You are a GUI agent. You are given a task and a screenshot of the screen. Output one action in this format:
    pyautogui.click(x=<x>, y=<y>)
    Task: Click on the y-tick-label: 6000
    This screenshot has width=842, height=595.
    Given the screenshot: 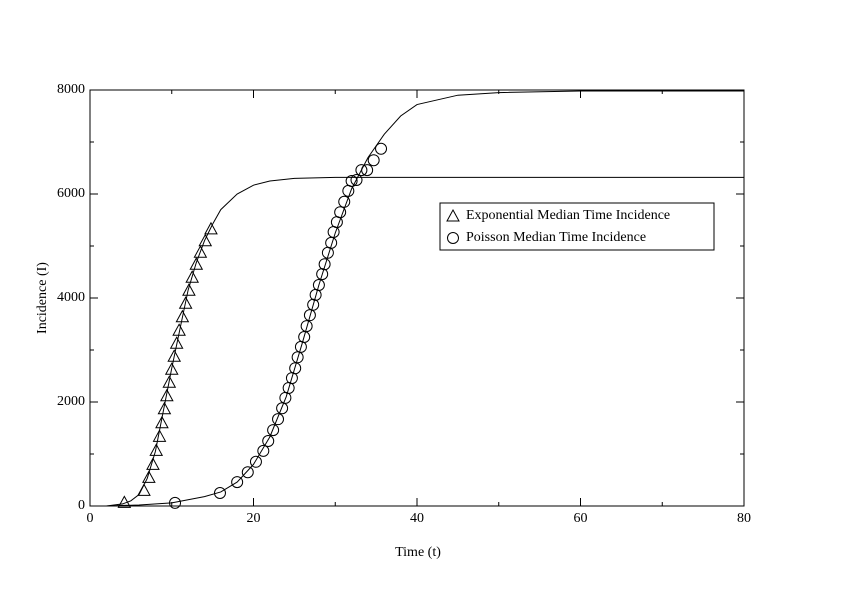 What is the action you would take?
    pyautogui.click(x=71, y=193)
    